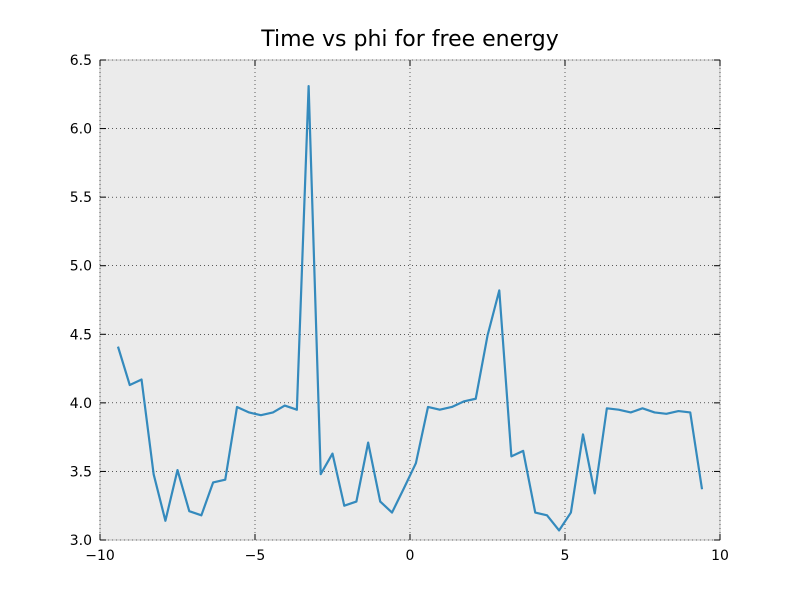  I want to click on x-tick-label: 0, so click(410, 556).